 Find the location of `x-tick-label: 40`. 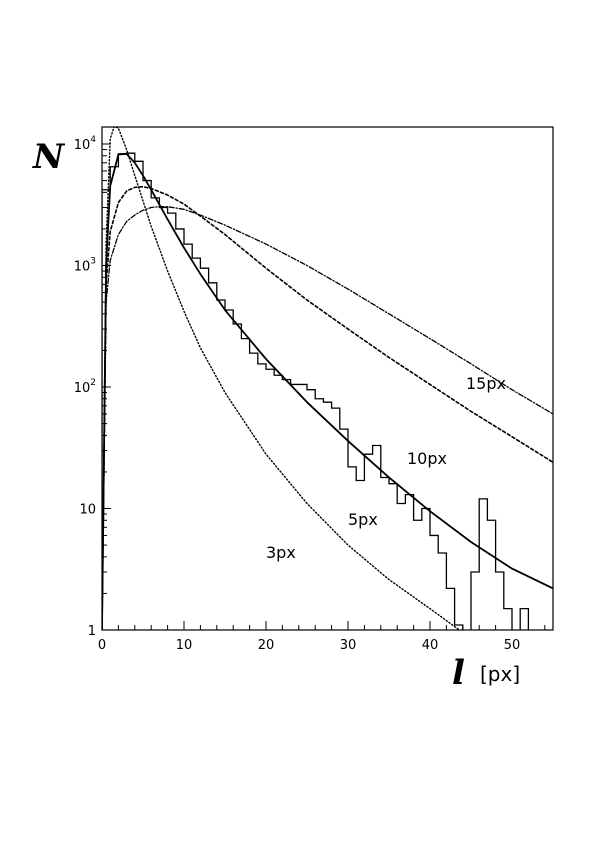

x-tick-label: 40 is located at coordinates (430, 645).